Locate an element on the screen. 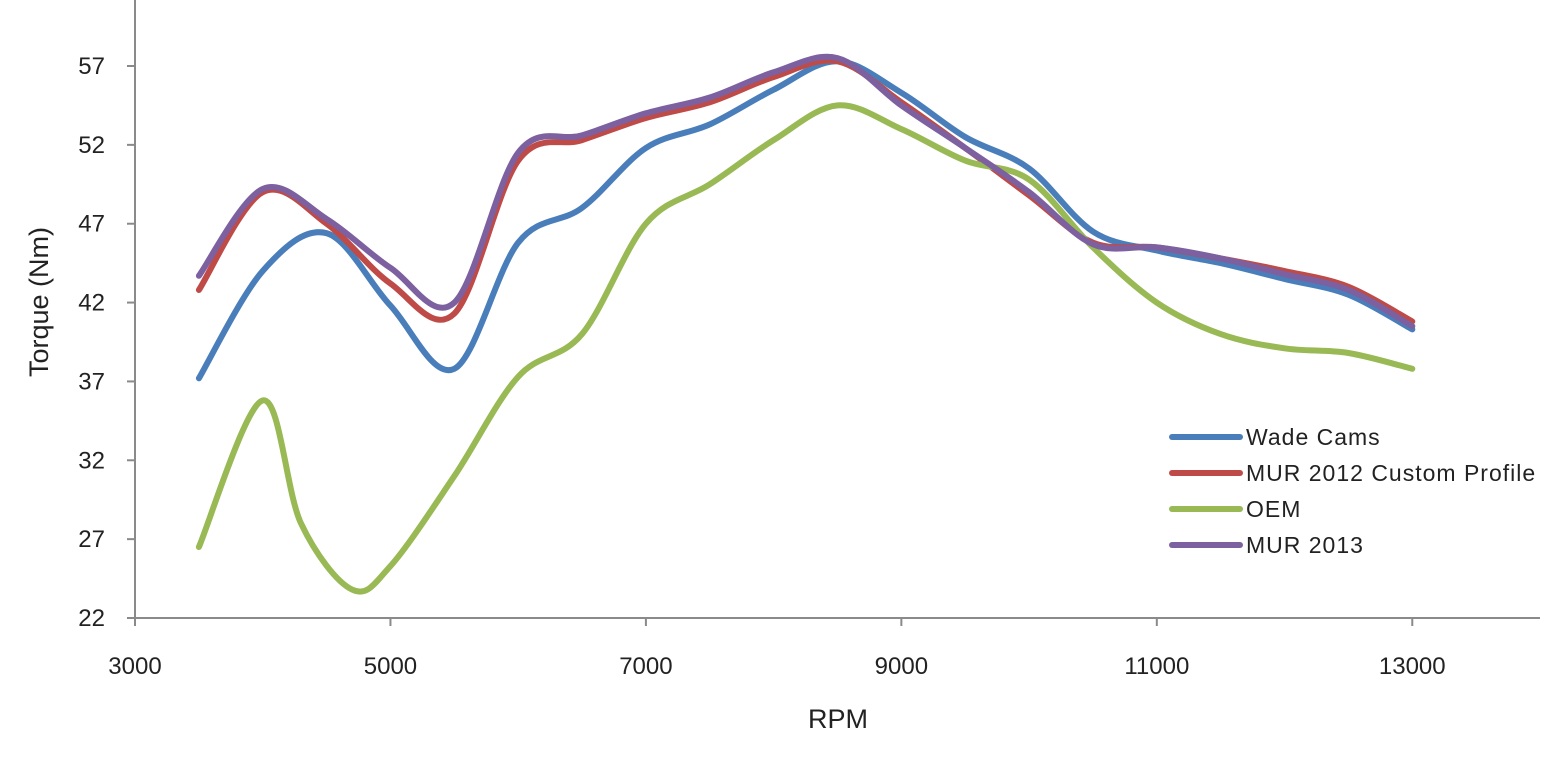 Image resolution: width=1566 pixels, height=768 pixels. y-axis-title: Torque (Nm) is located at coordinates (39, 302).